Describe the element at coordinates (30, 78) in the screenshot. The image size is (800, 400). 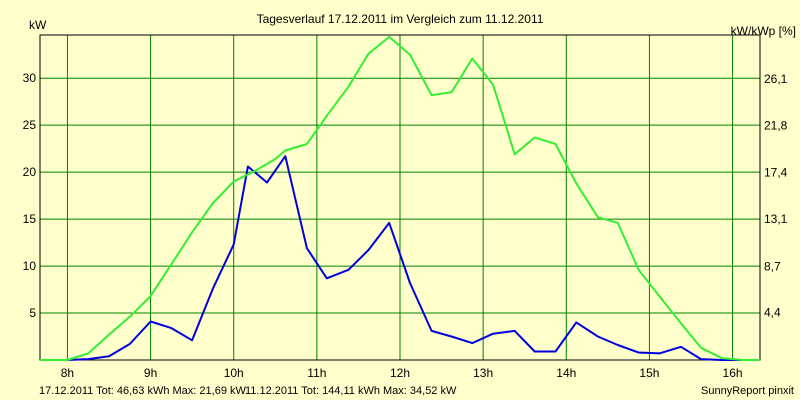
I see `y-tick-label-left: 30` at that location.